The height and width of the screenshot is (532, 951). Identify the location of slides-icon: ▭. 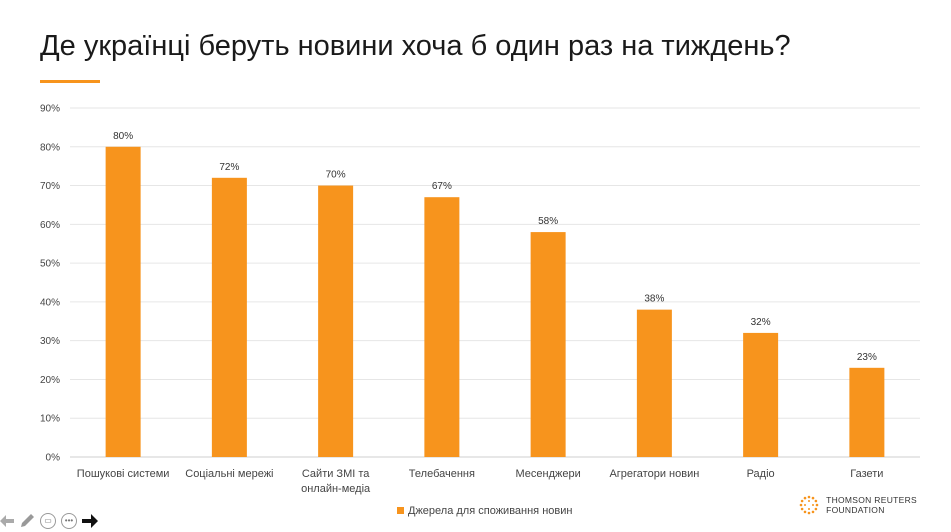
(48, 521).